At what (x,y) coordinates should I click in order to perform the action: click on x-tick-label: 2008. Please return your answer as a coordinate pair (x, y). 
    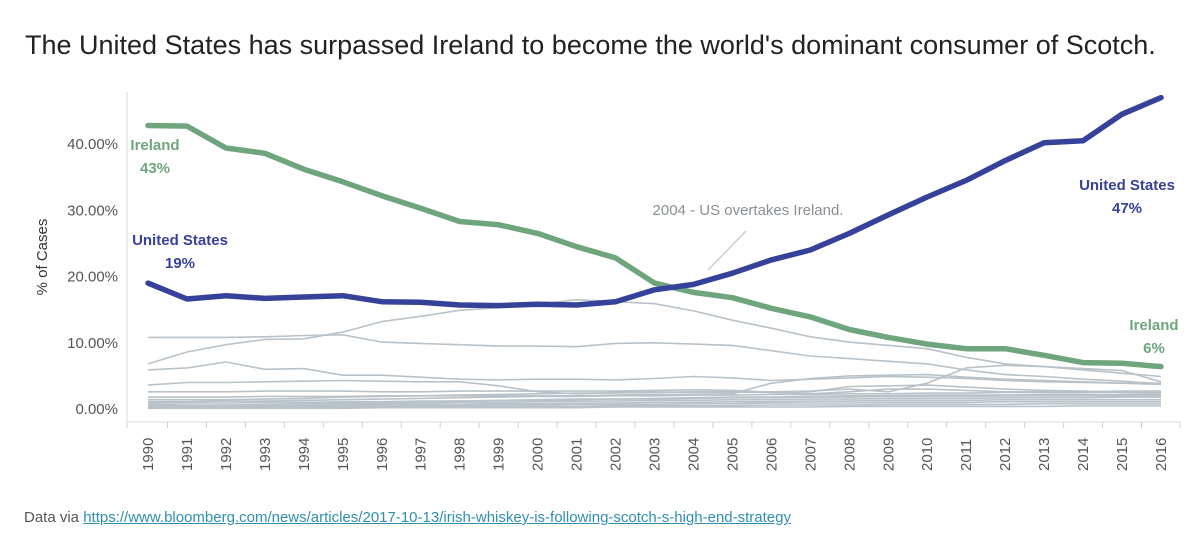
    Looking at the image, I should click on (849, 454).